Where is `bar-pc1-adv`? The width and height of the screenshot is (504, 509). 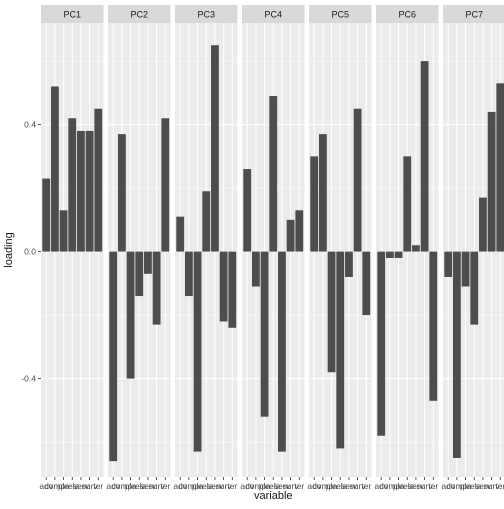 bar-pc1-adv is located at coordinates (46, 215).